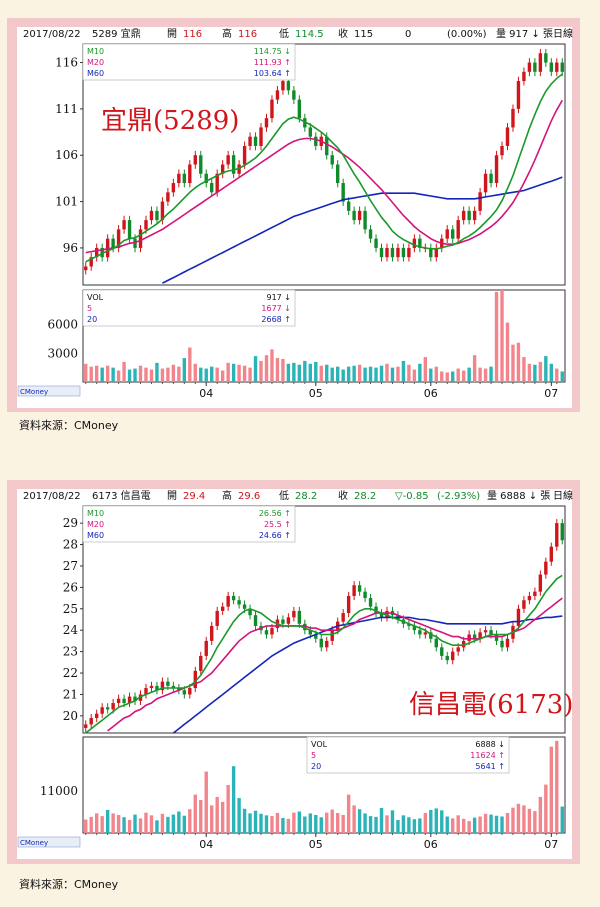  I want to click on stock-title: 信昌電(6173), so click(490, 705).